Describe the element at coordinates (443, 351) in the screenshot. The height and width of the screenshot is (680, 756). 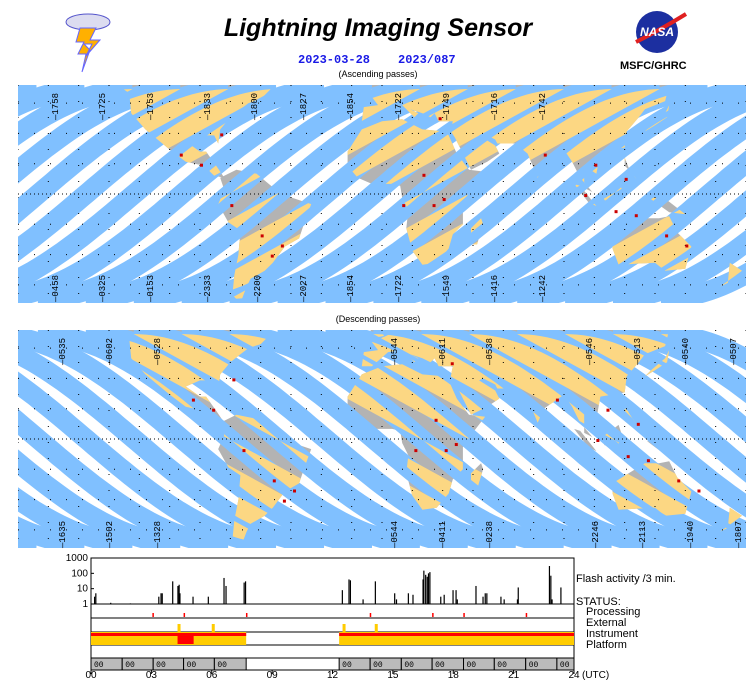
I see `descending-crossing-time-top: —0611` at that location.